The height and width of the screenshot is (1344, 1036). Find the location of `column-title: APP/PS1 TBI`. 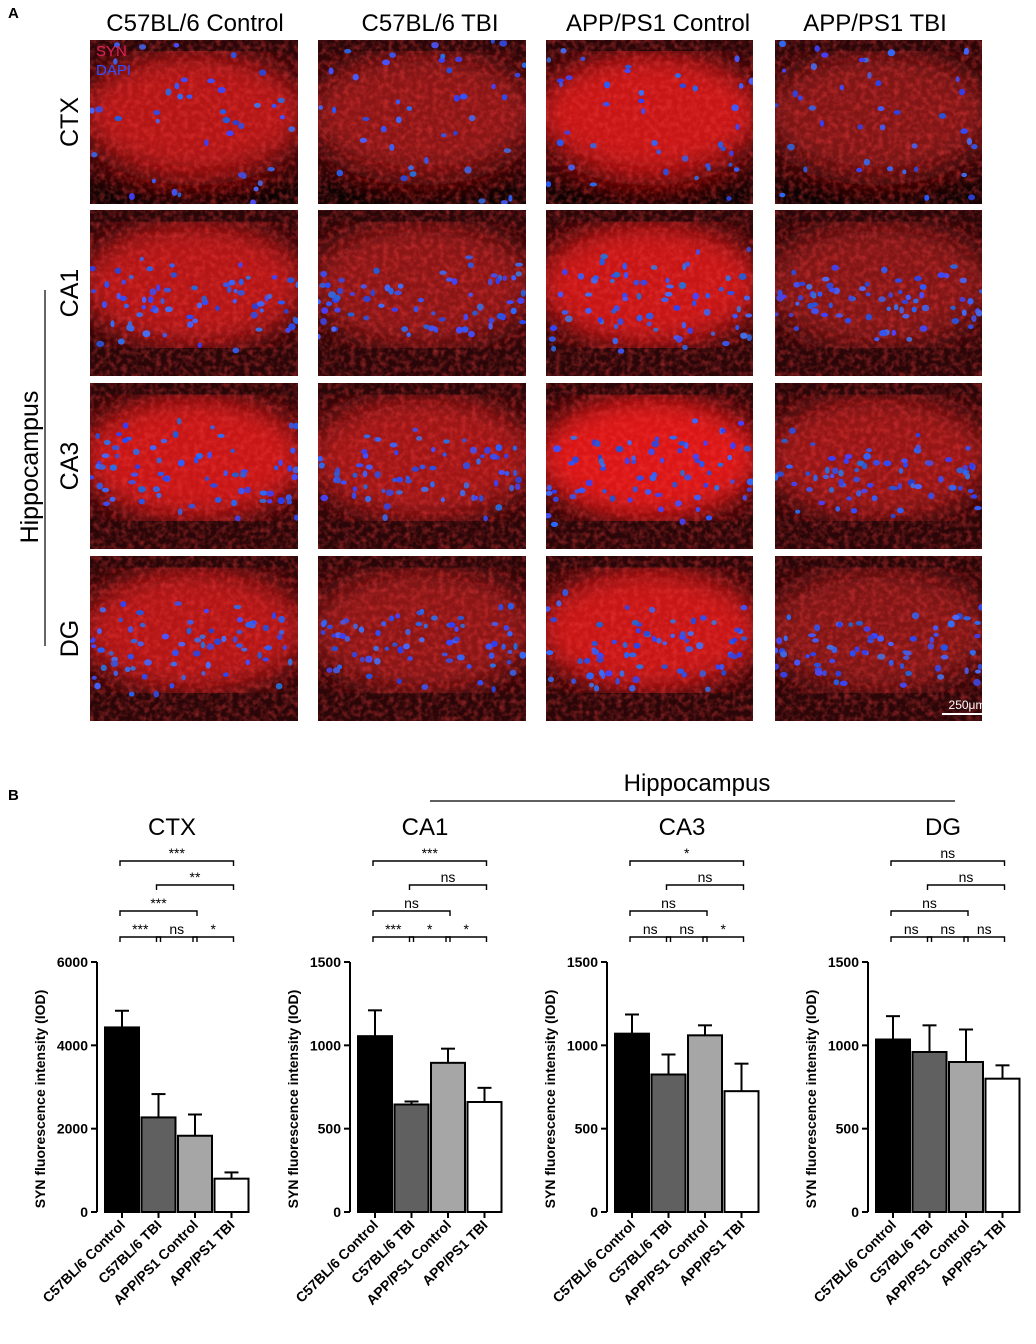

column-title: APP/PS1 TBI is located at coordinates (875, 23).